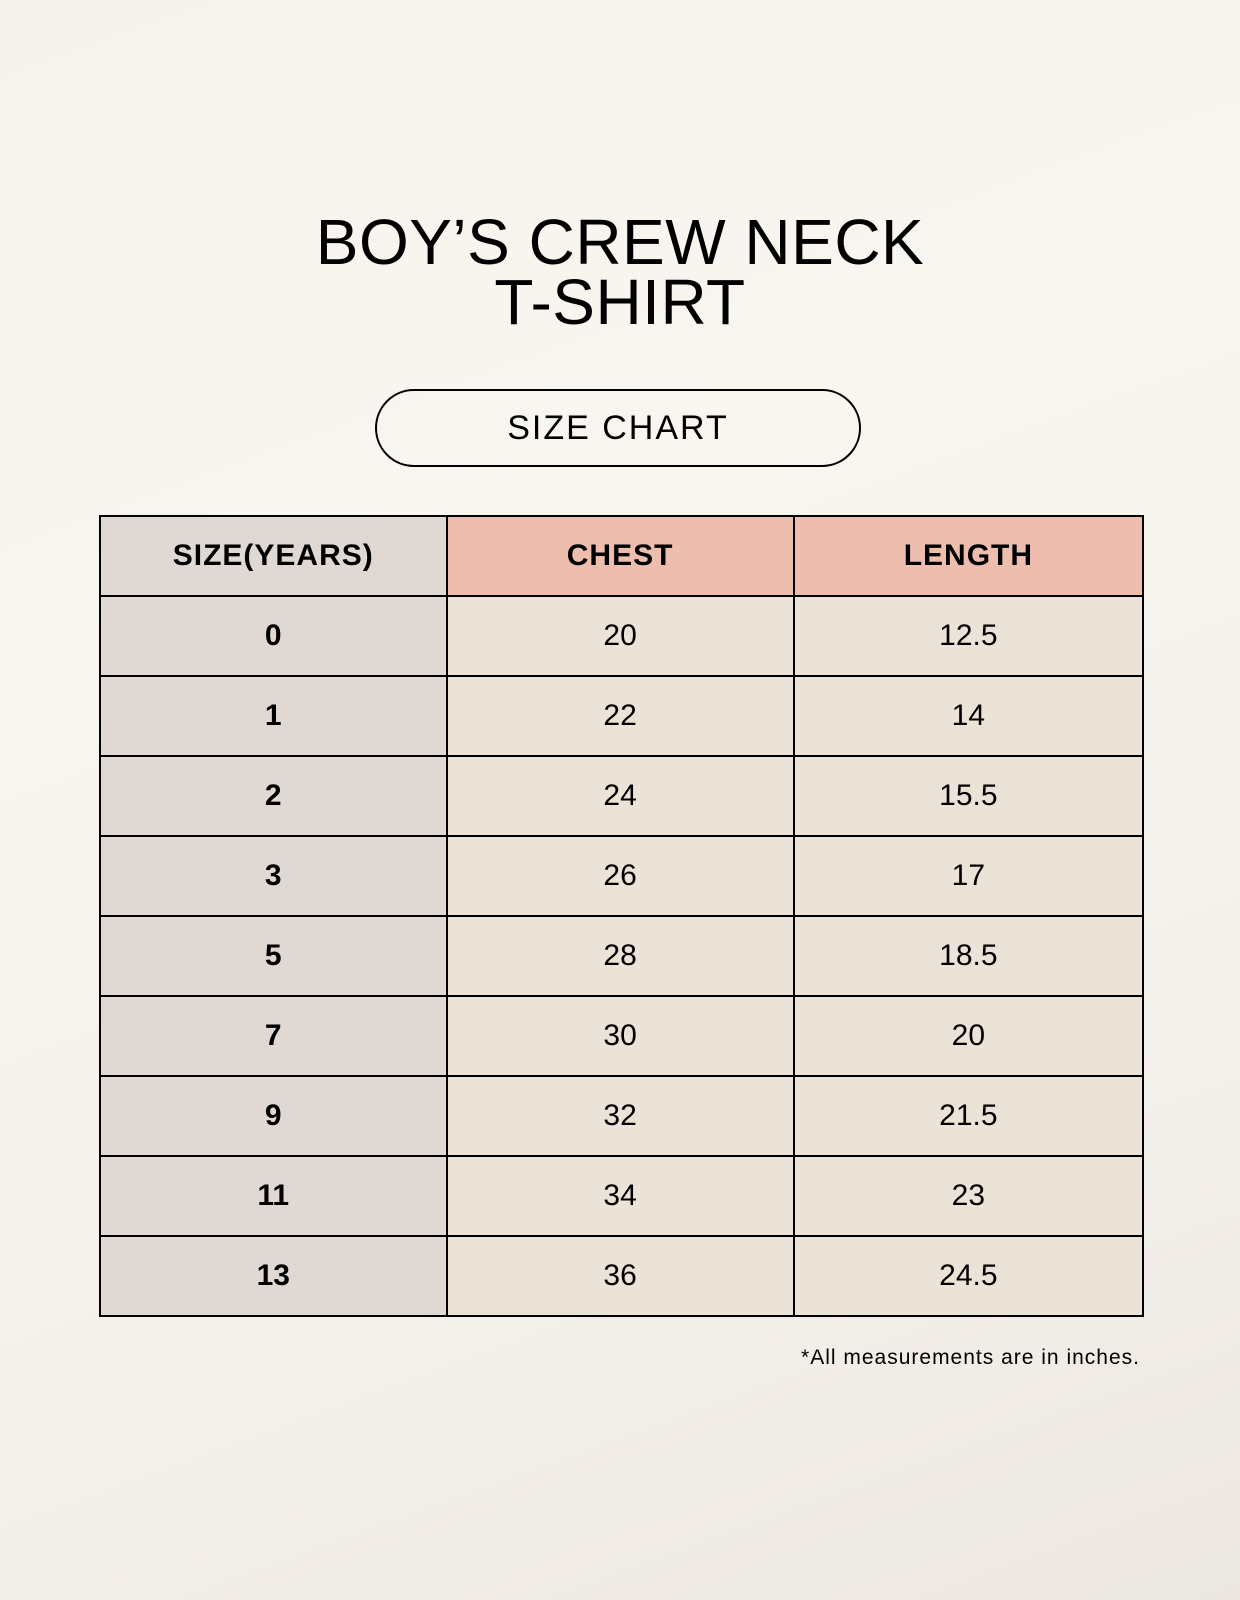 This screenshot has width=1240, height=1600. What do you see at coordinates (618, 428) in the screenshot?
I see `size-chart-label: SIZE CHART` at bounding box center [618, 428].